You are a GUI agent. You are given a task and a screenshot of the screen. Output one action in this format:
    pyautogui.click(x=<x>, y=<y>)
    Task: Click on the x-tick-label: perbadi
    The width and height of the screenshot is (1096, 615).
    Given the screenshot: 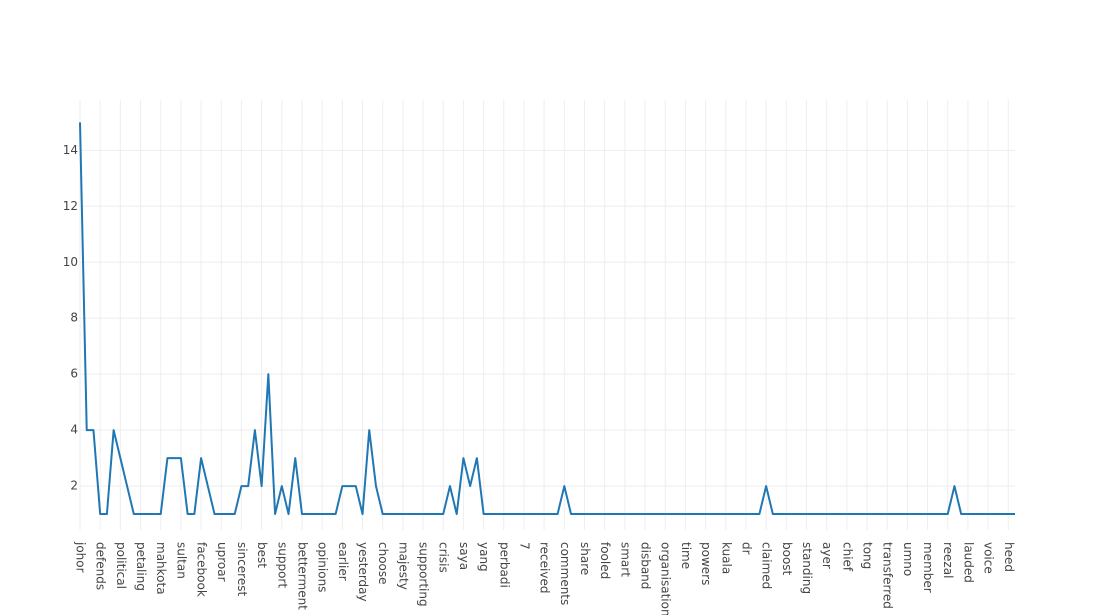 What is the action you would take?
    pyautogui.click(x=504, y=565)
    